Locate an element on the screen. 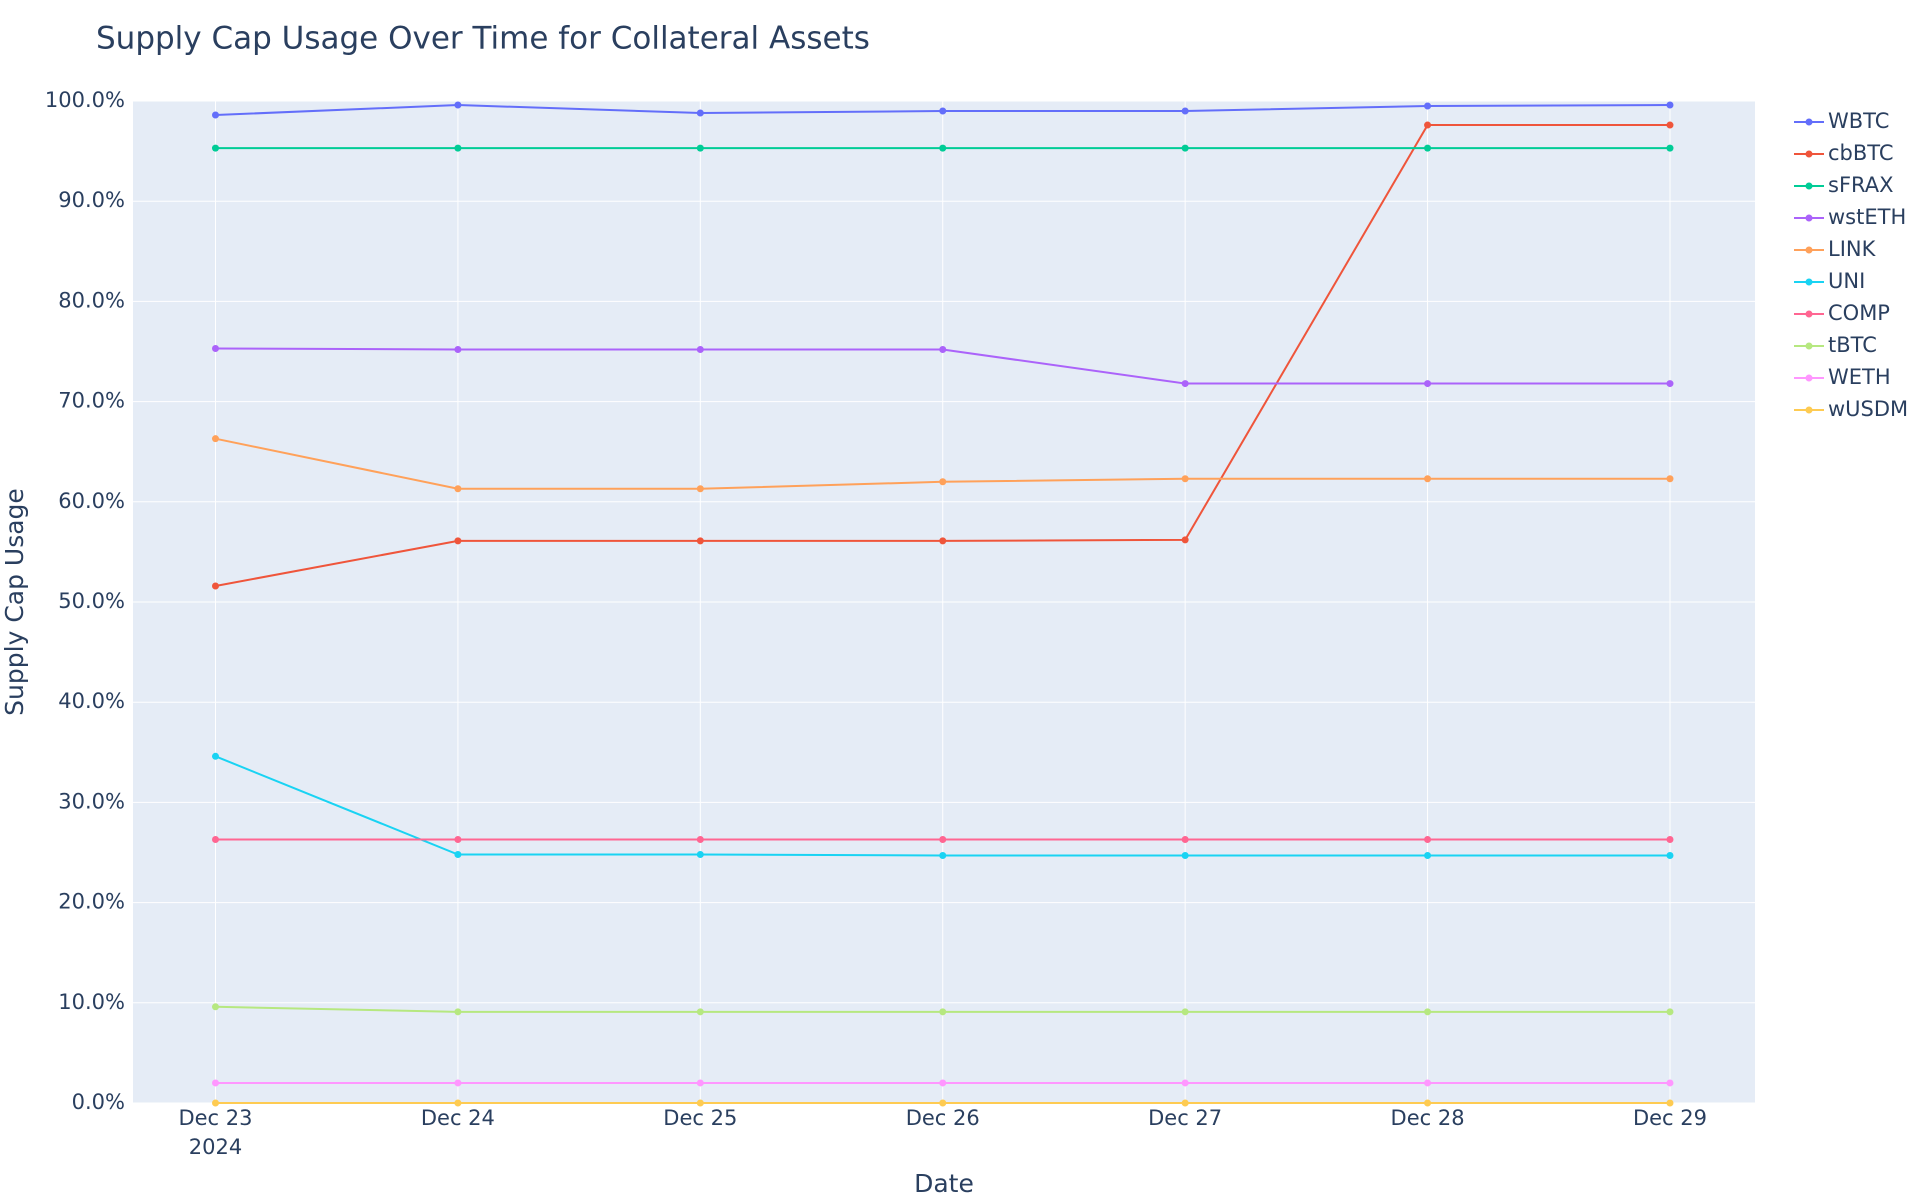 The width and height of the screenshot is (1920, 1200). x-tick-label: Dec 26 is located at coordinates (943, 1118).